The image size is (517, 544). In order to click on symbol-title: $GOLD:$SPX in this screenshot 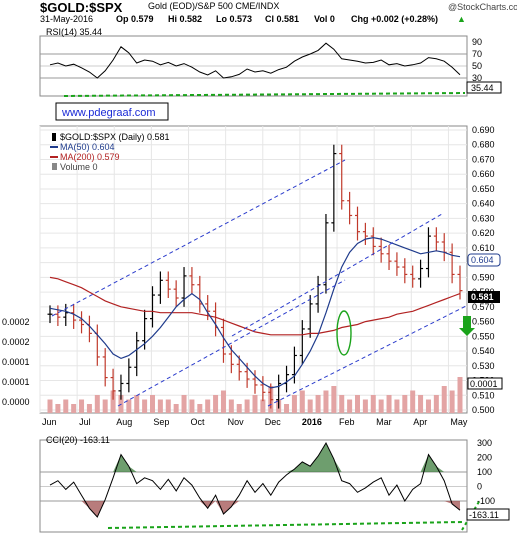, I will do `click(81, 7)`.